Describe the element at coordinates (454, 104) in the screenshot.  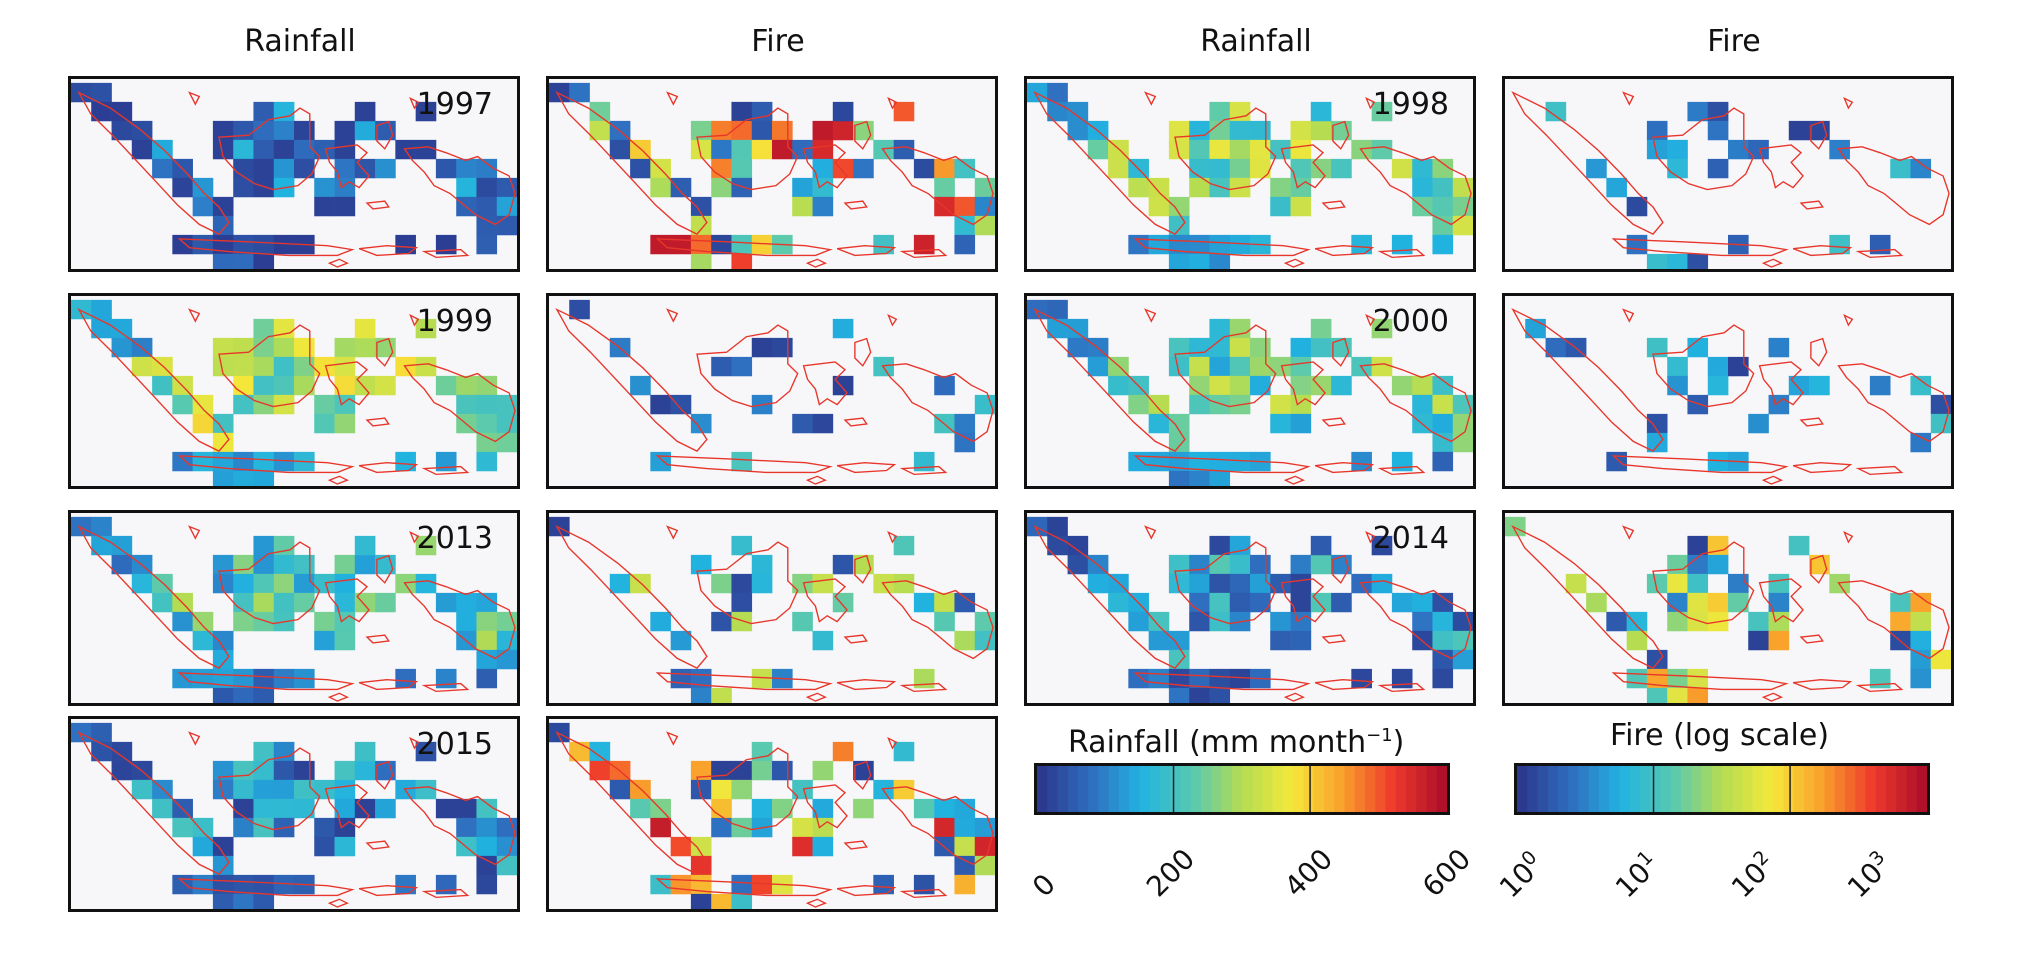
I see `year-label: 1997` at that location.